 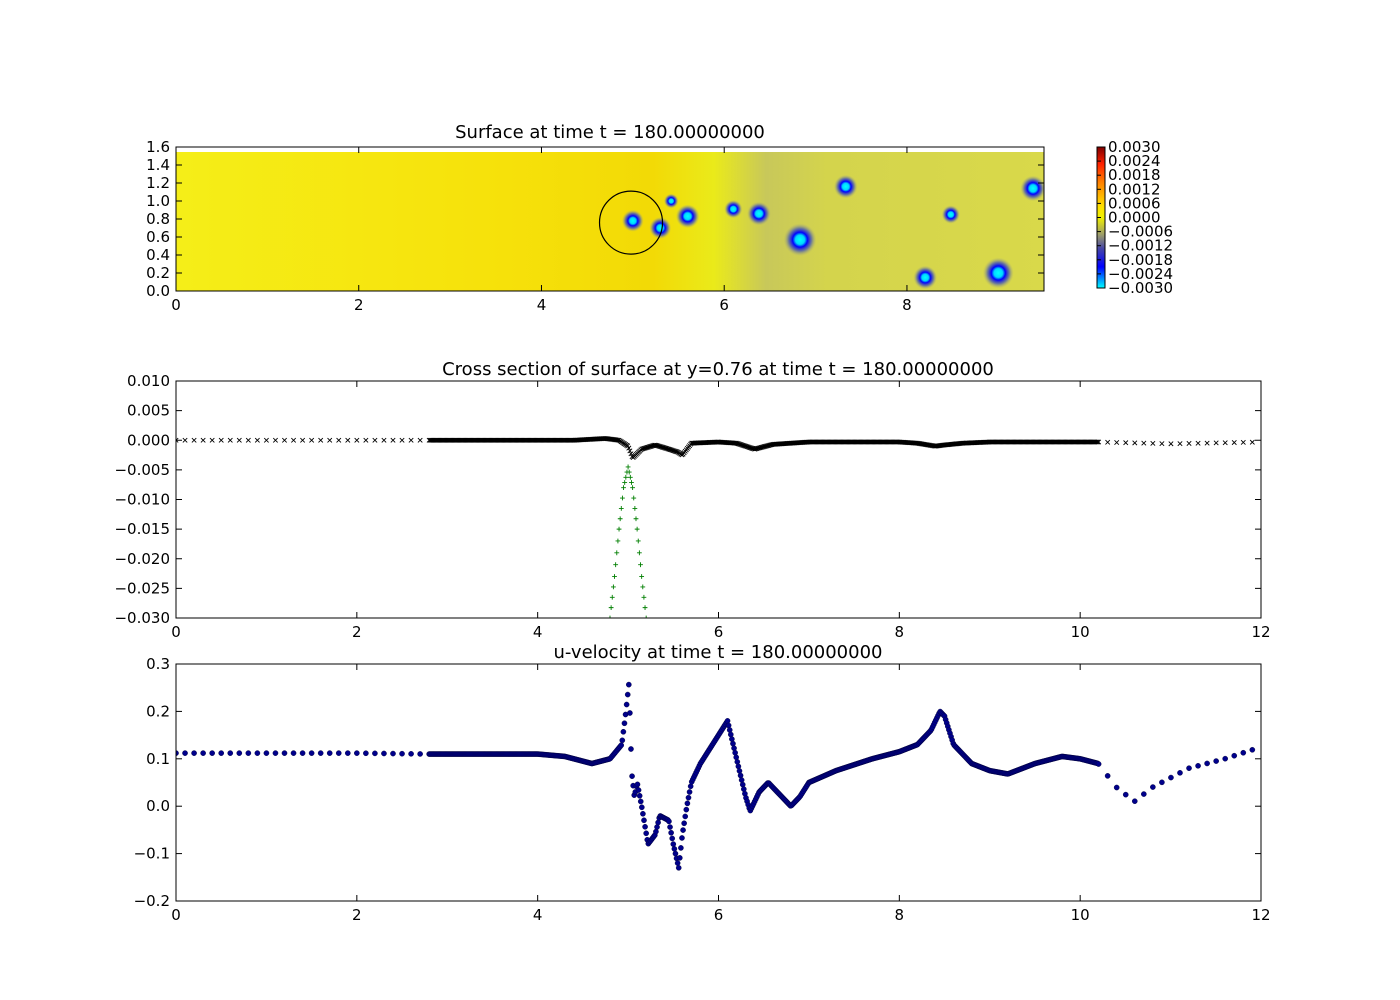 I want to click on colorbar-tick-label: −0.0012, so click(x=1140, y=246).